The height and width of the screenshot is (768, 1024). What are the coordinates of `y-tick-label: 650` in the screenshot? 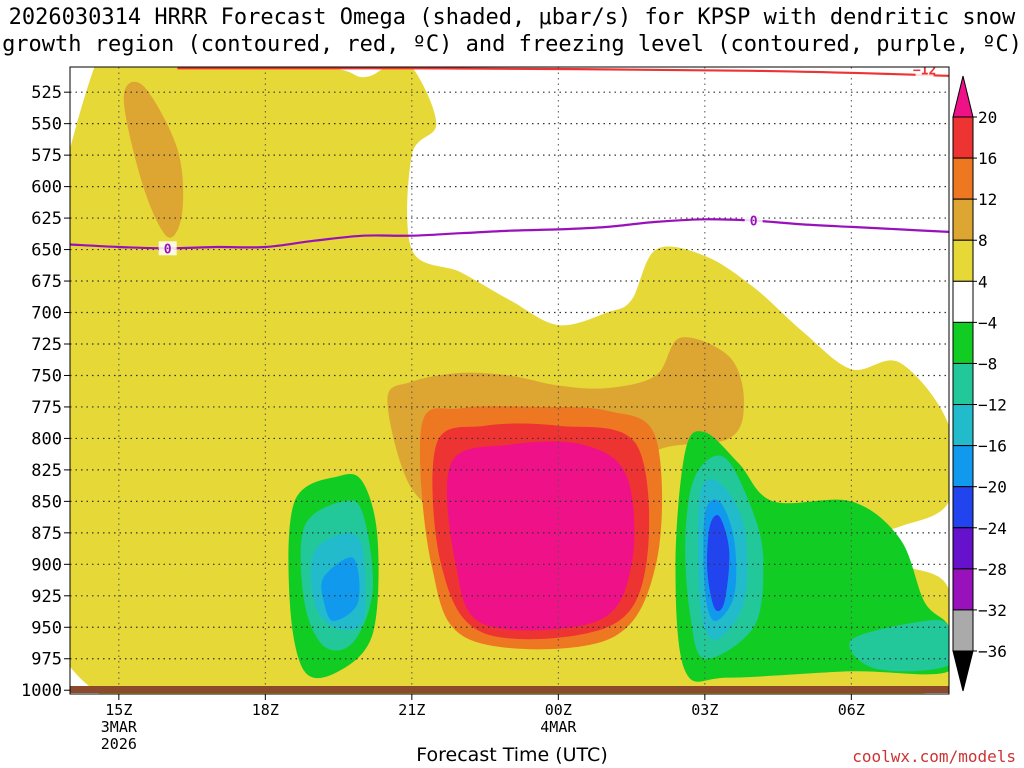 It's located at (46, 251).